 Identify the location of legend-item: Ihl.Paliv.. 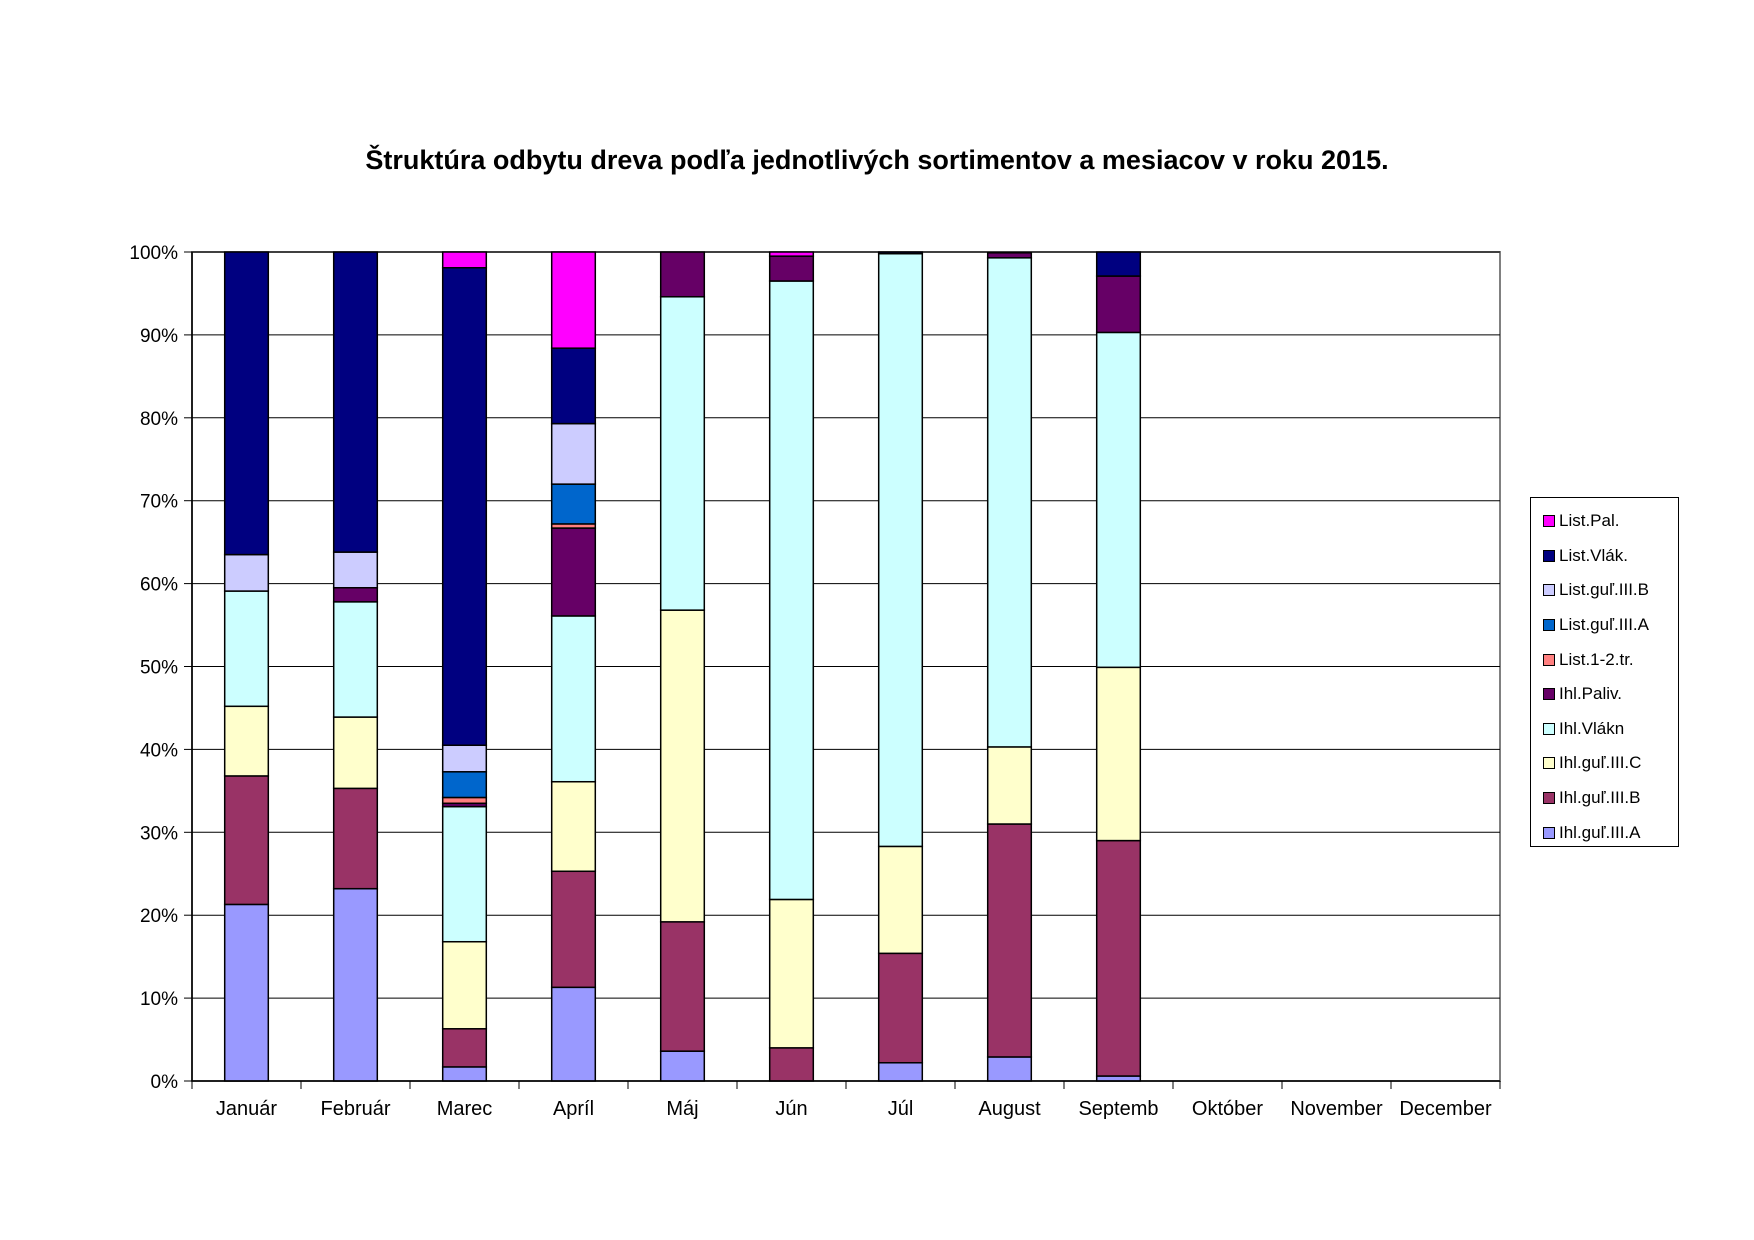
(1604, 694).